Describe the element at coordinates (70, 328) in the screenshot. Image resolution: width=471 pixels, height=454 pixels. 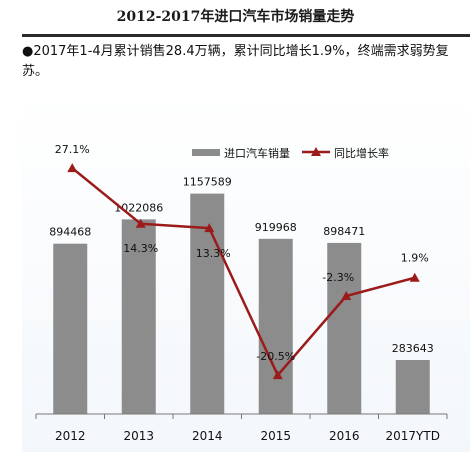
I see `bar-2012` at that location.